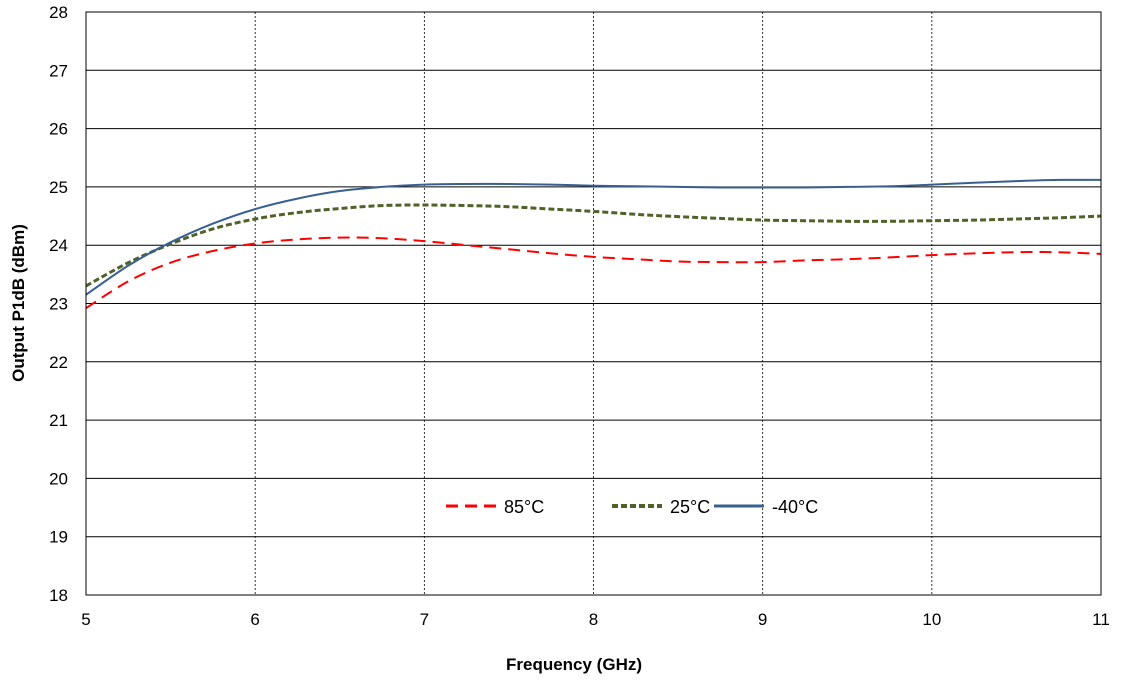 The width and height of the screenshot is (1121, 685). Describe the element at coordinates (254, 619) in the screenshot. I see `x-tick-label: 6` at that location.